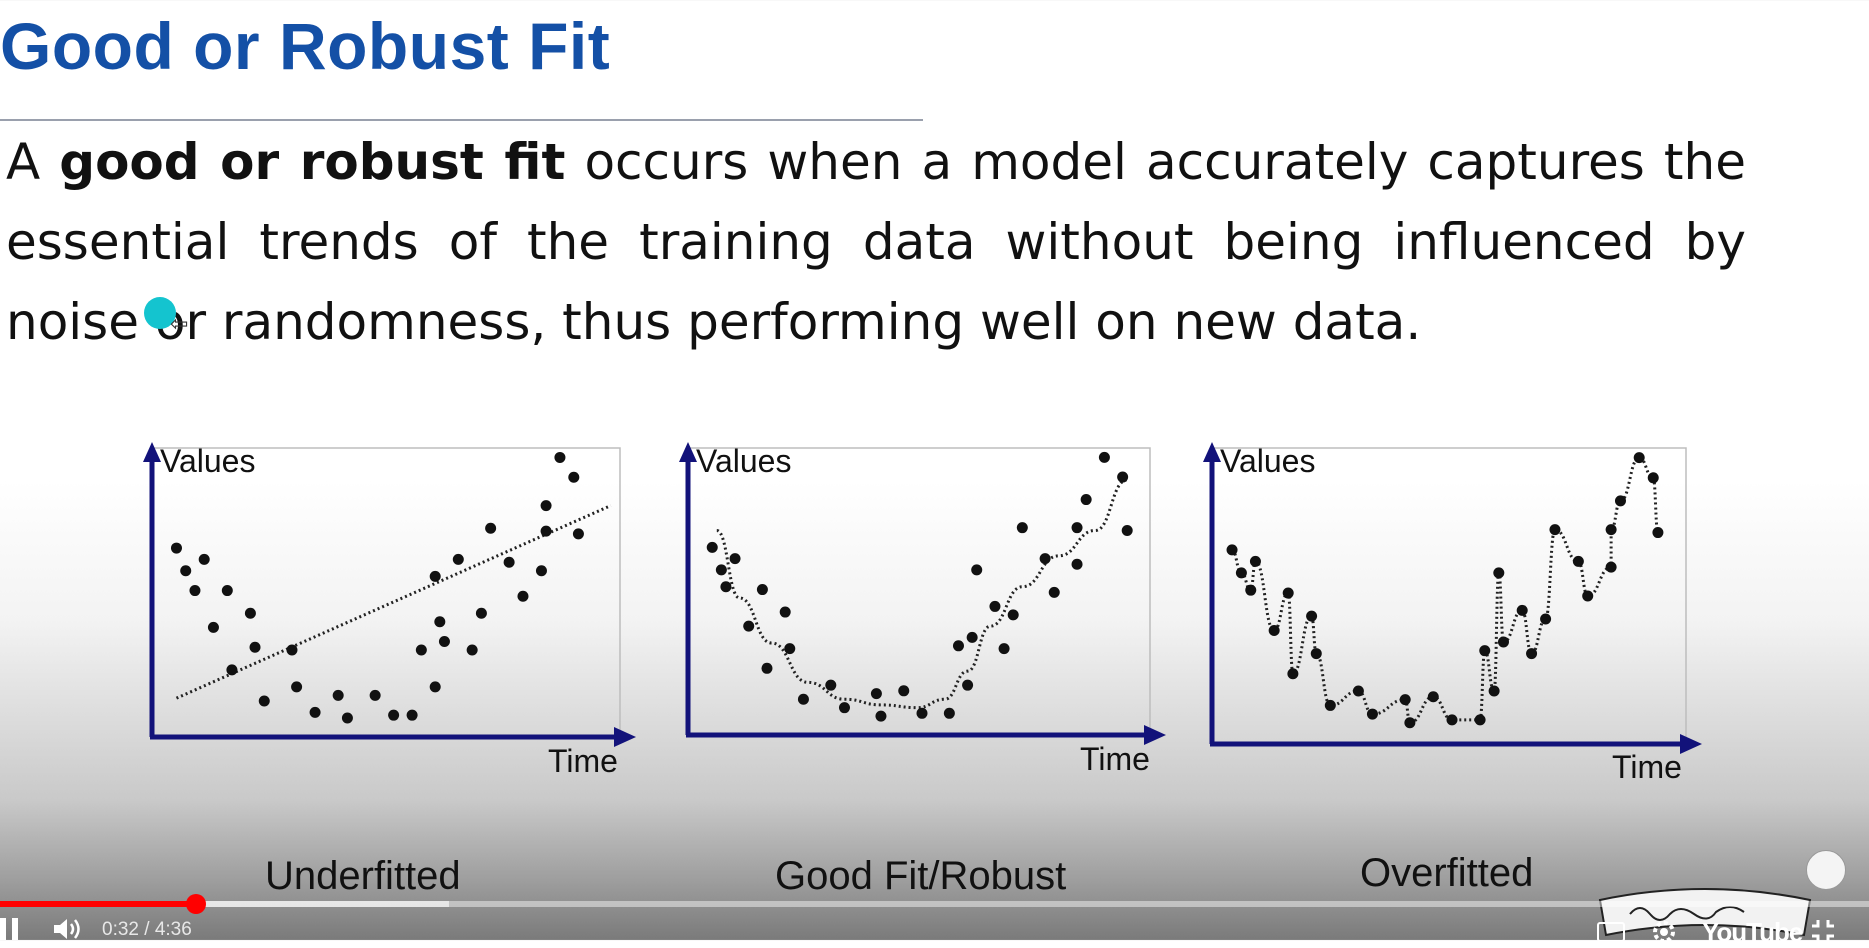 The width and height of the screenshot is (1869, 948). Describe the element at coordinates (921, 876) in the screenshot. I see `caption-good-fit: Good Fit/Robust` at that location.